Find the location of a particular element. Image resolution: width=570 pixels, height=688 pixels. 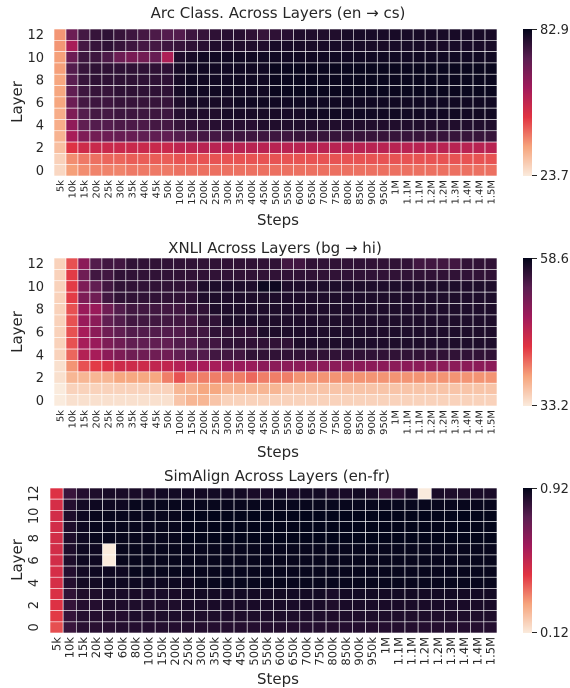

x-tick-label: 950k is located at coordinates (384, 192).